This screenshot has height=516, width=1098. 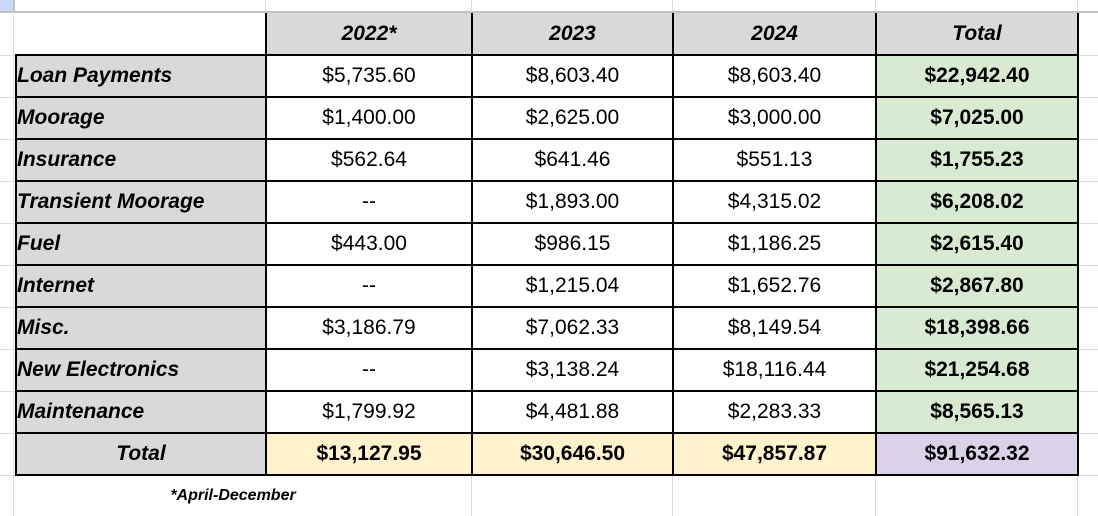 I want to click on row-label: Fuel, so click(x=141, y=244).